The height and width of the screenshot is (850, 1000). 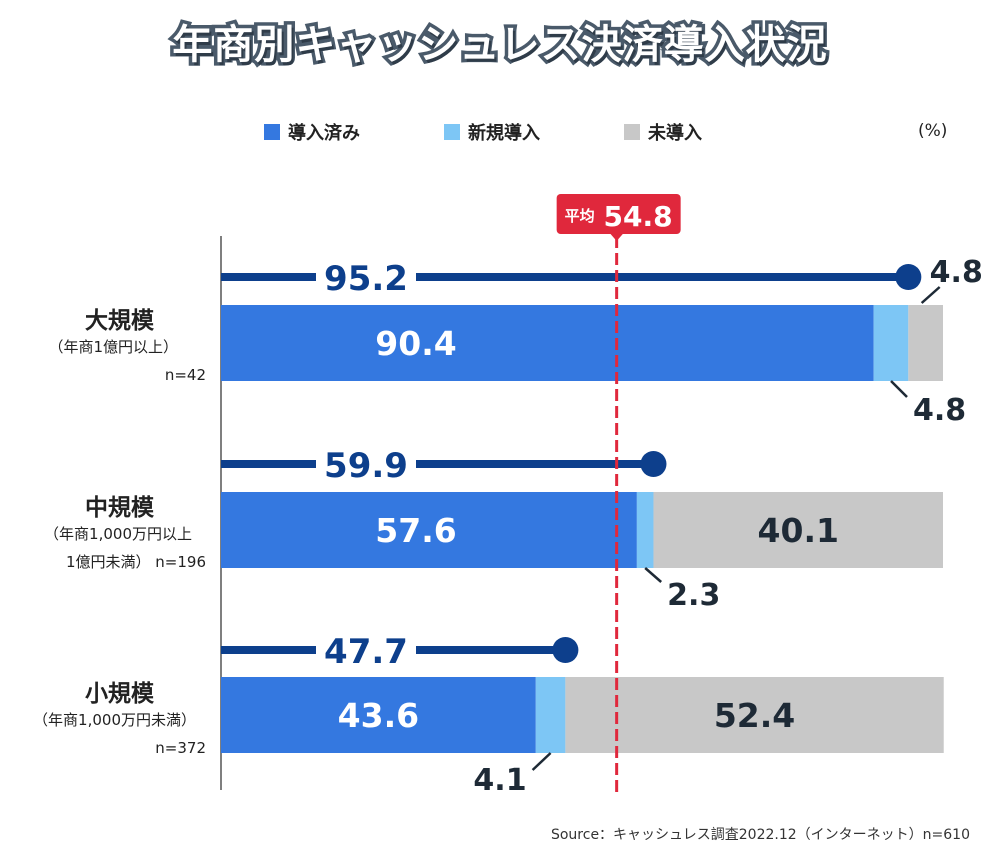 What do you see at coordinates (185, 375) in the screenshot?
I see `category-n: n=42` at bounding box center [185, 375].